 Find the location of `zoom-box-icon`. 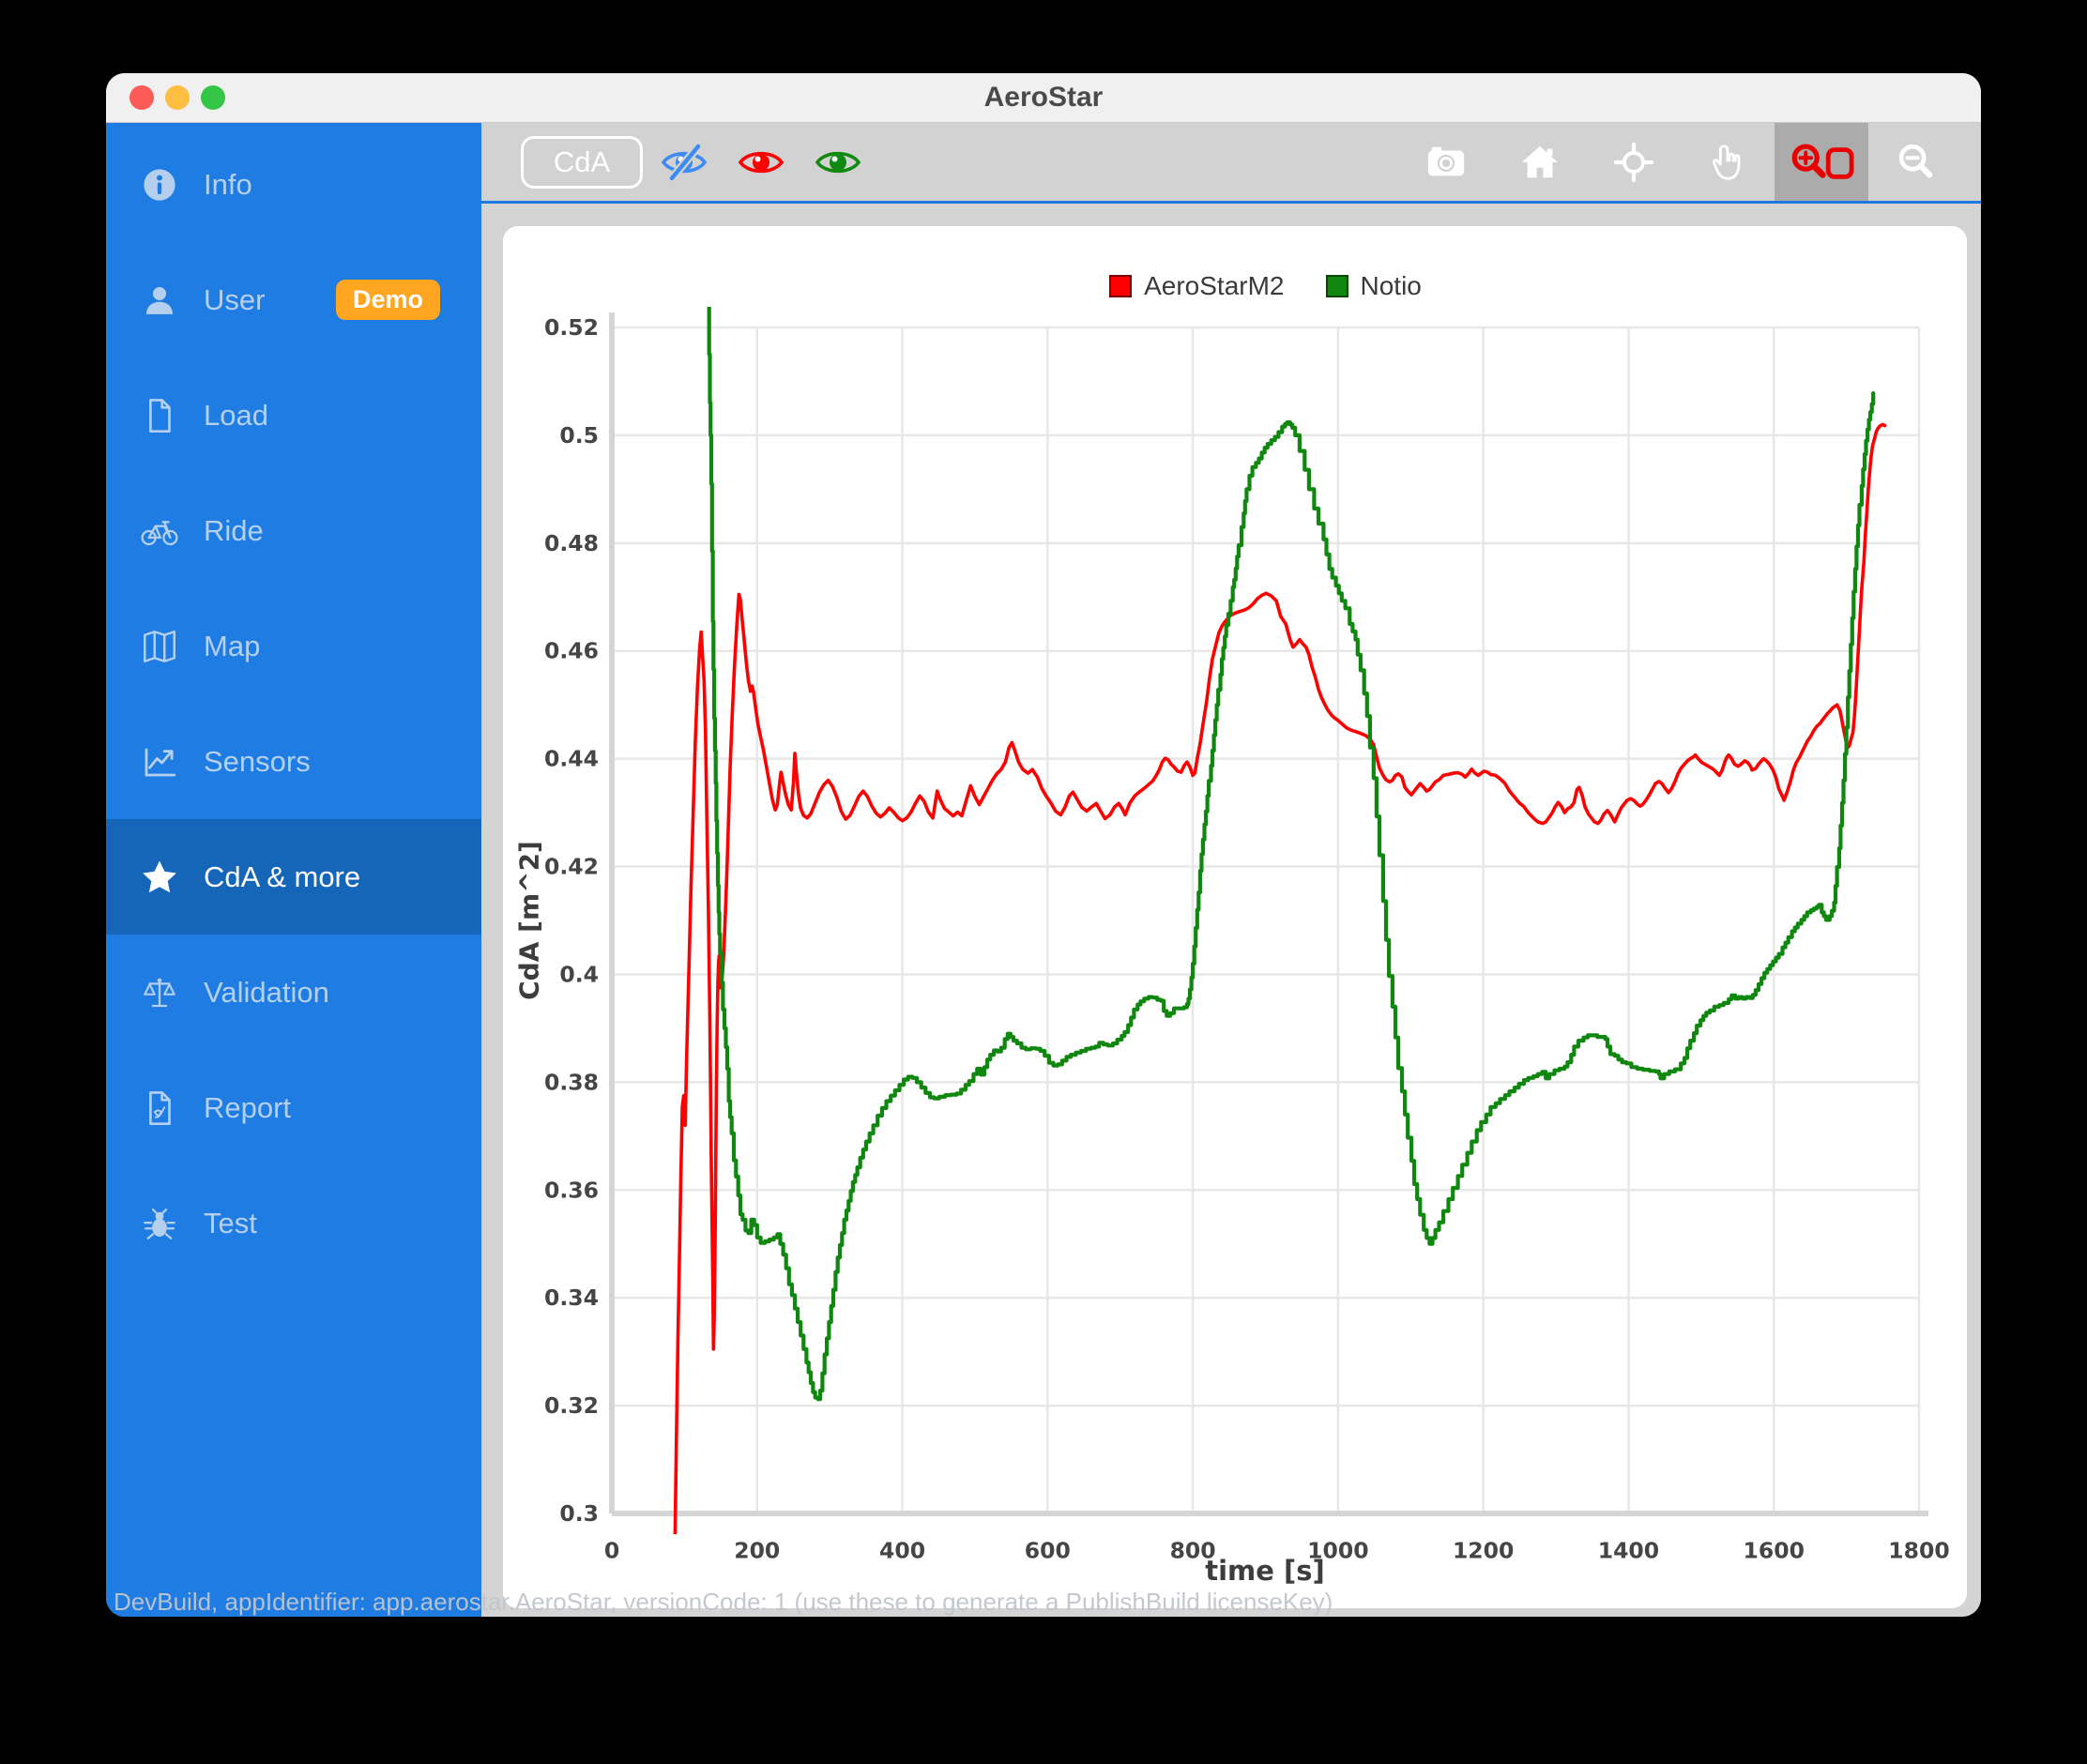

zoom-box-icon is located at coordinates (1822, 162).